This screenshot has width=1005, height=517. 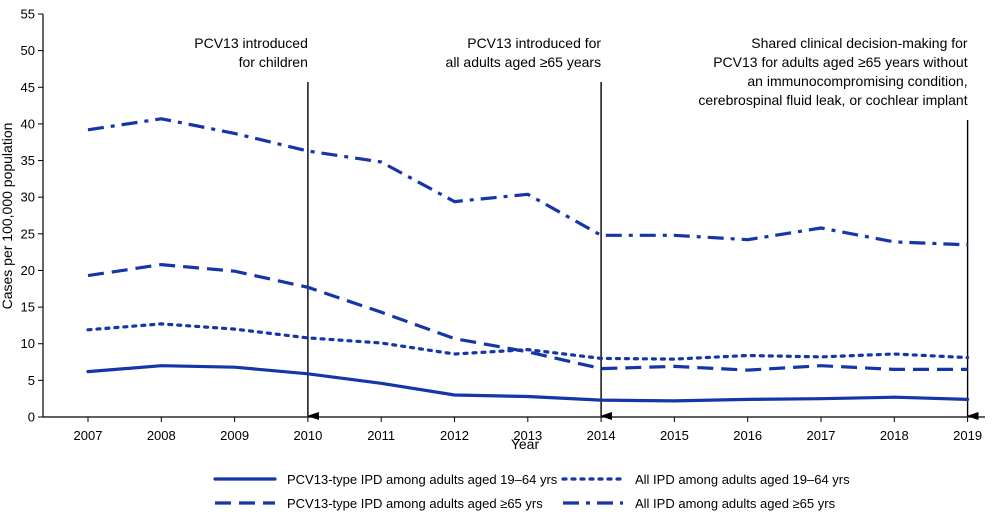 What do you see at coordinates (28, 14) in the screenshot?
I see `y-tick-label: 55` at bounding box center [28, 14].